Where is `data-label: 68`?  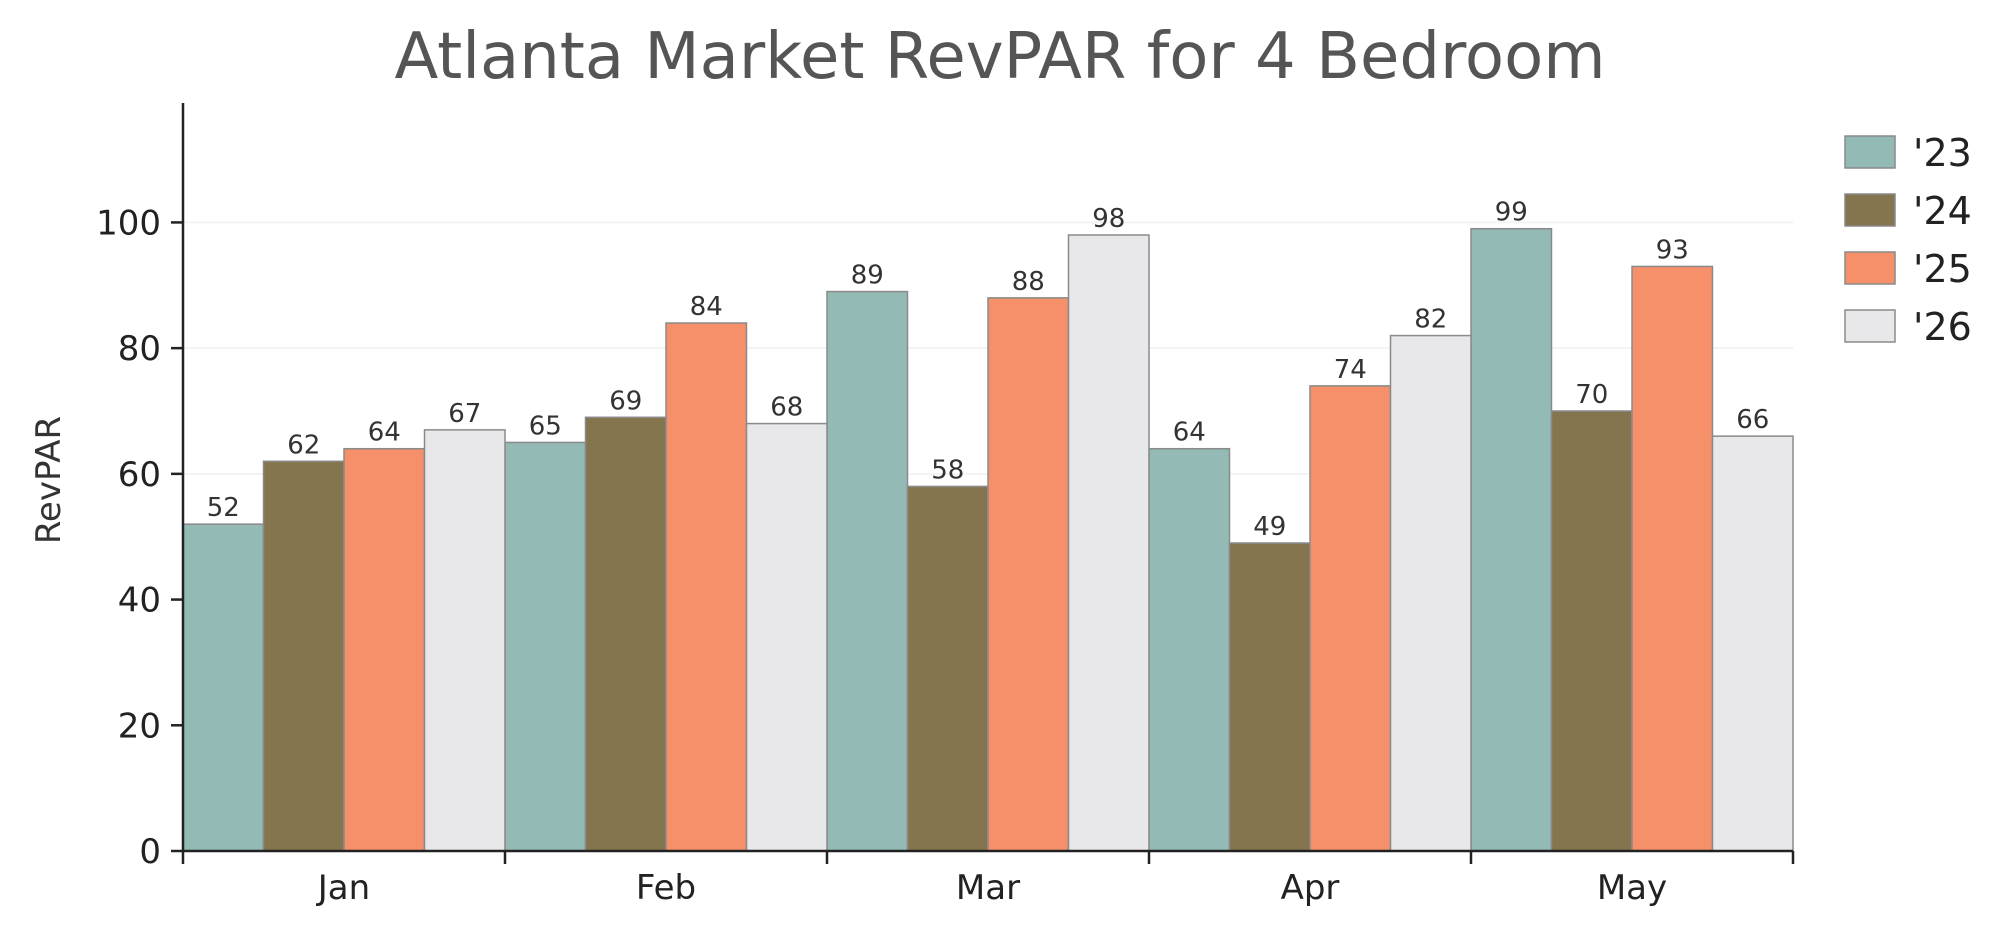 data-label: 68 is located at coordinates (786, 408).